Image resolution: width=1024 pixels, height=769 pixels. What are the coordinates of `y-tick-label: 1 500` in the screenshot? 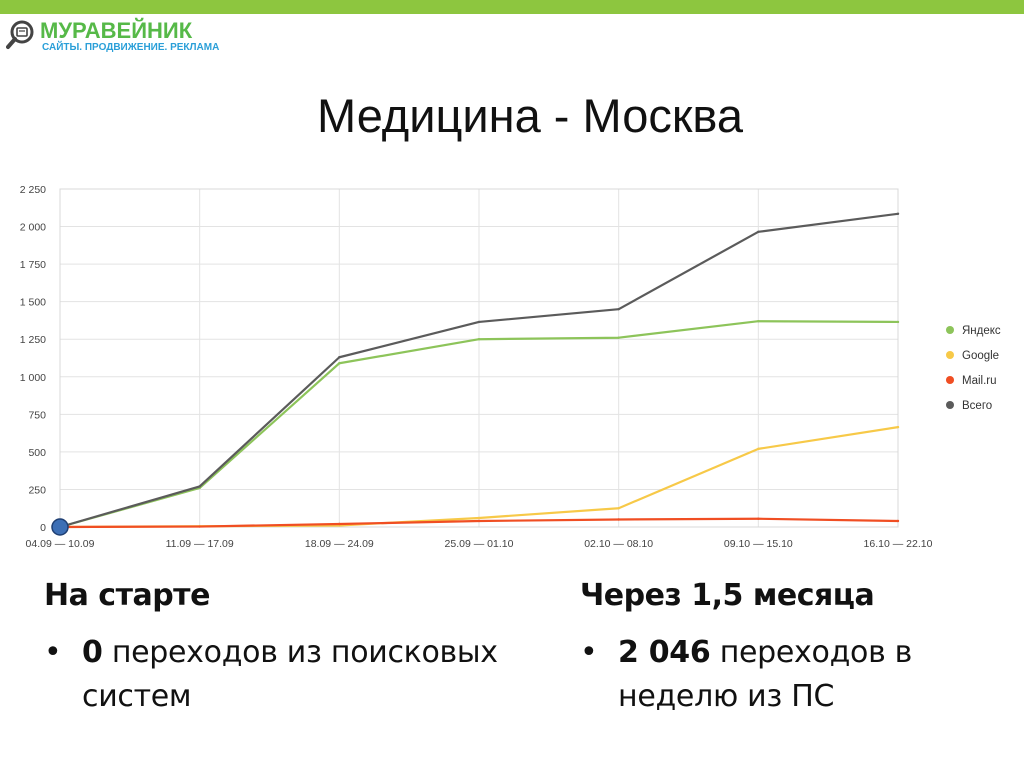 It's located at (33, 303).